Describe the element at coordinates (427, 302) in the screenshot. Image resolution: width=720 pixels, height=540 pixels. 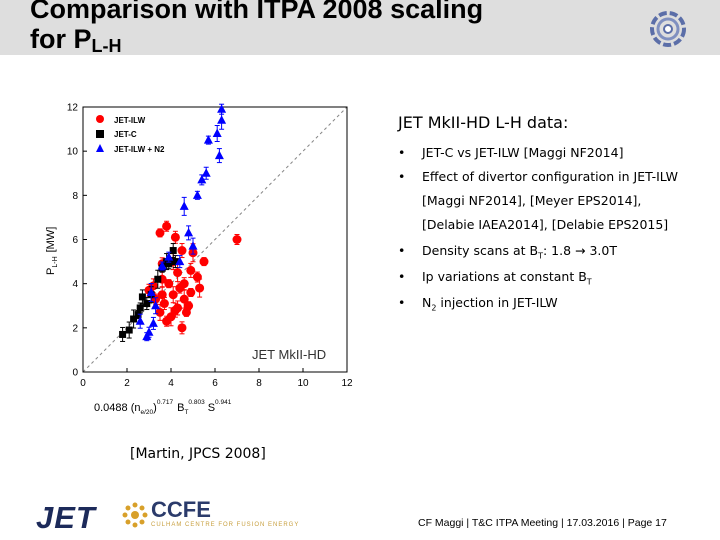
I see `bullet-text-main: N` at that location.